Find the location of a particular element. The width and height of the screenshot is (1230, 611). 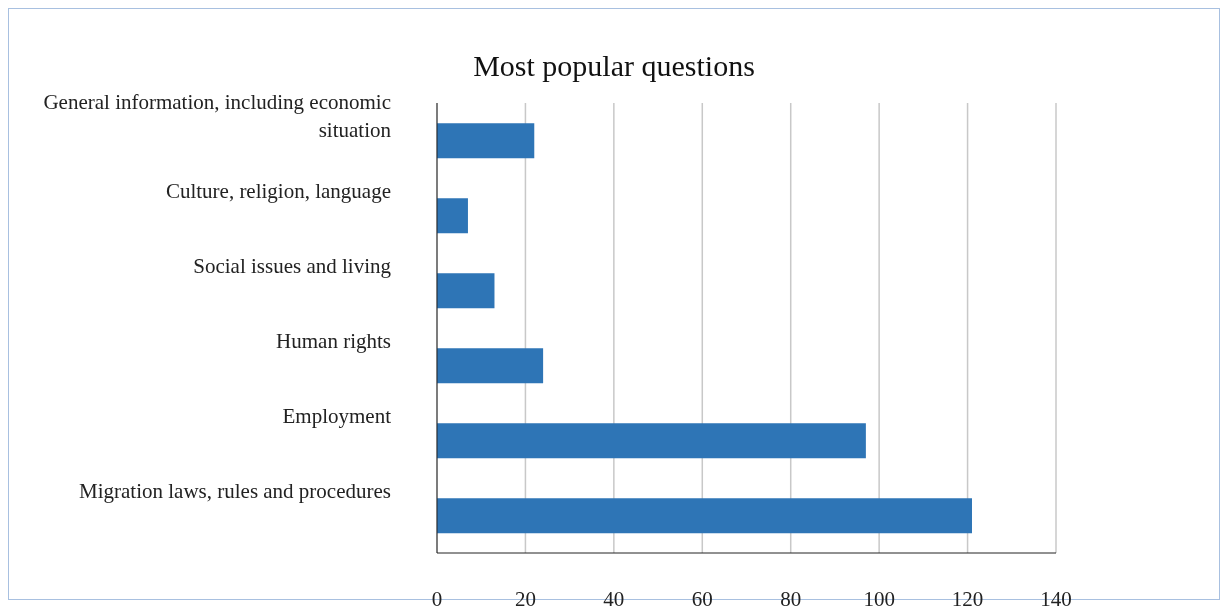

y-tick-label: Culture, religion, language is located at coordinates (278, 191).